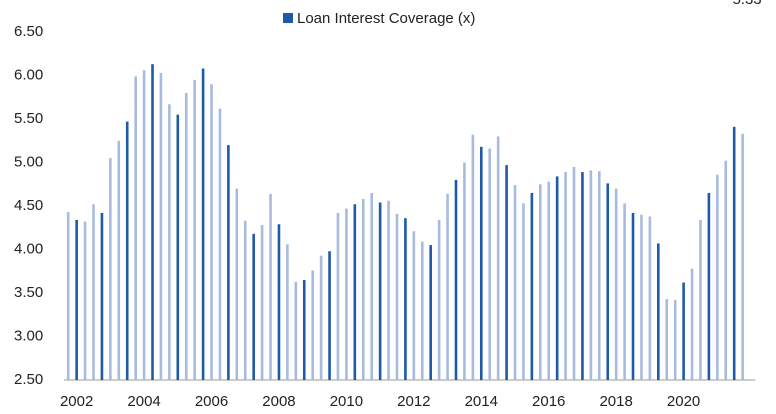  I want to click on y-tick-label: 3.50, so click(28, 292).